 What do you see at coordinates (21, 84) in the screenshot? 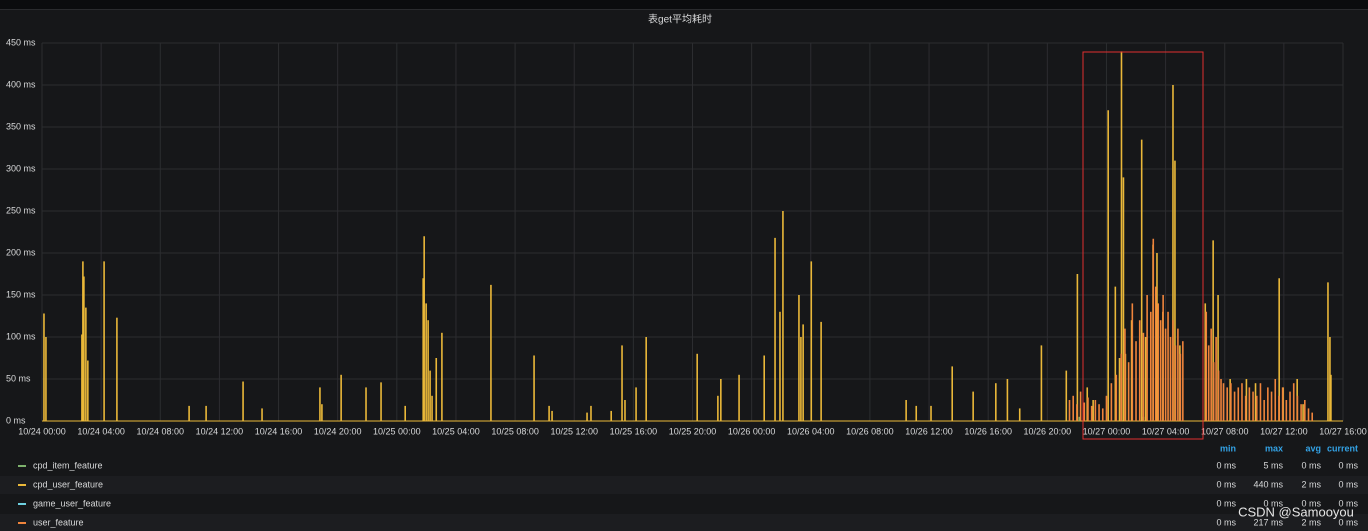
I see `y-tick-label: 400 ms` at bounding box center [21, 84].